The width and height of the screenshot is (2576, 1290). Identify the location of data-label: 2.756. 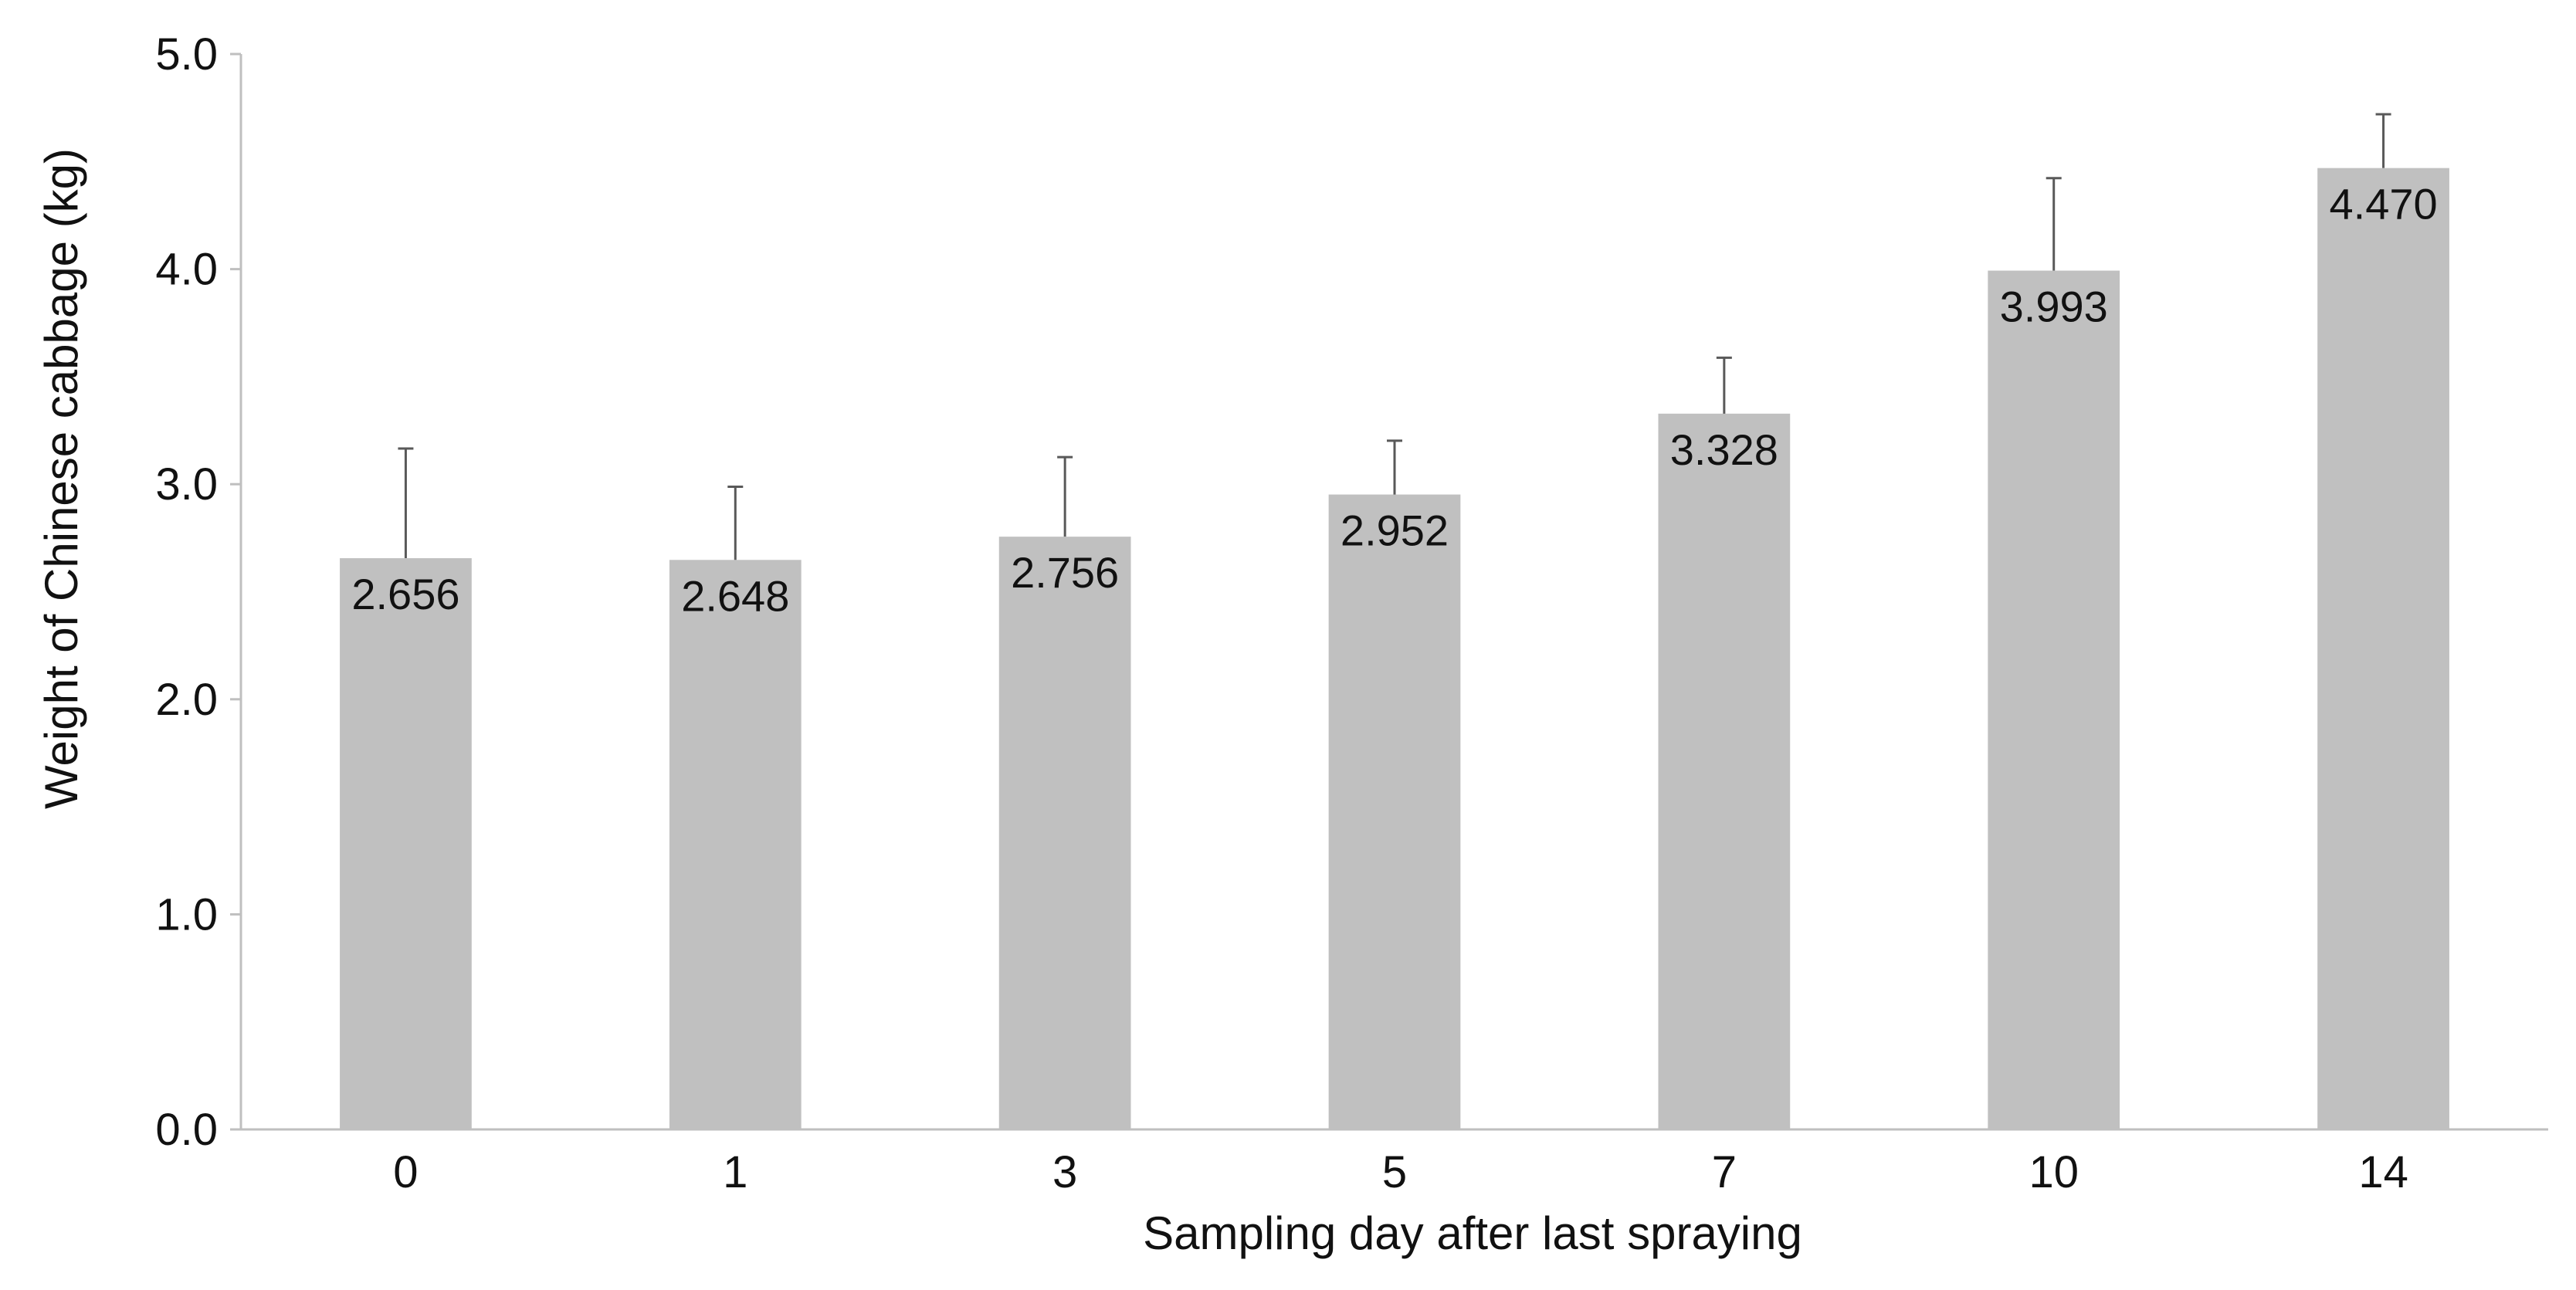
(1065, 572).